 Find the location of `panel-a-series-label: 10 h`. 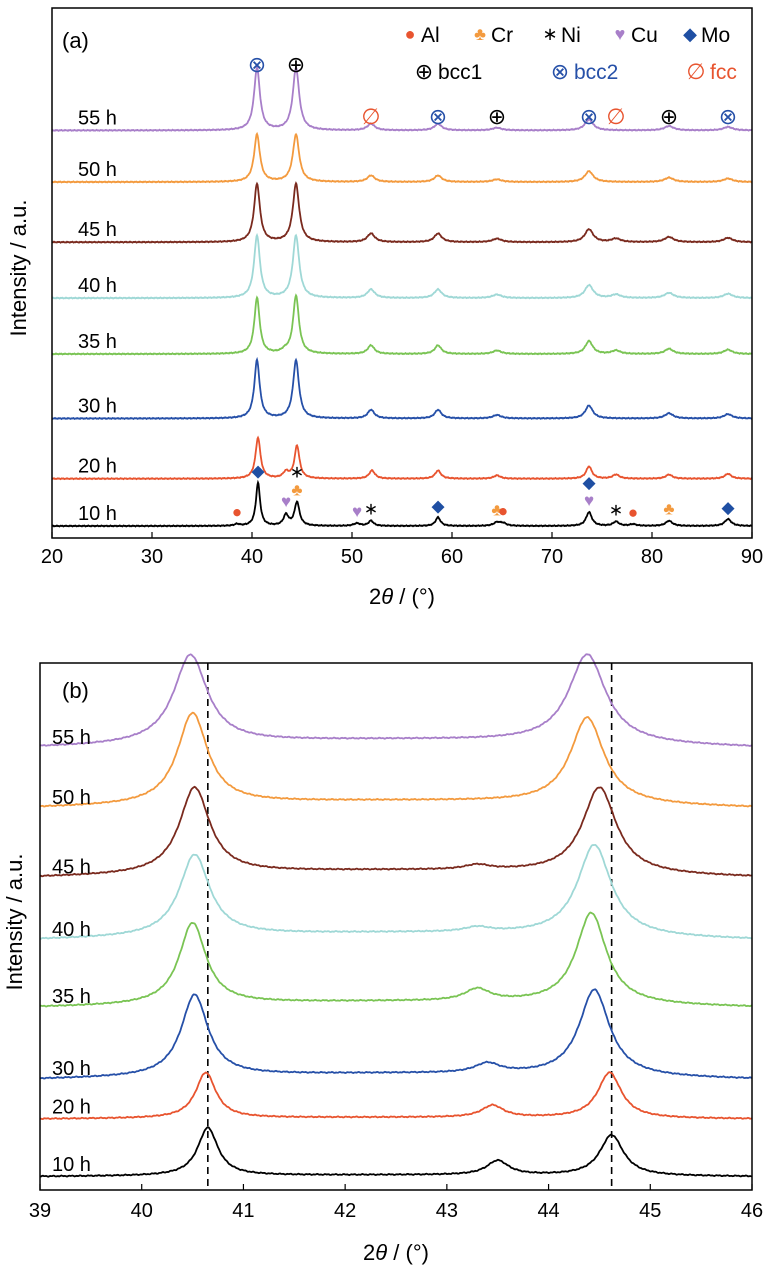

panel-a-series-label: 10 h is located at coordinates (97, 514).